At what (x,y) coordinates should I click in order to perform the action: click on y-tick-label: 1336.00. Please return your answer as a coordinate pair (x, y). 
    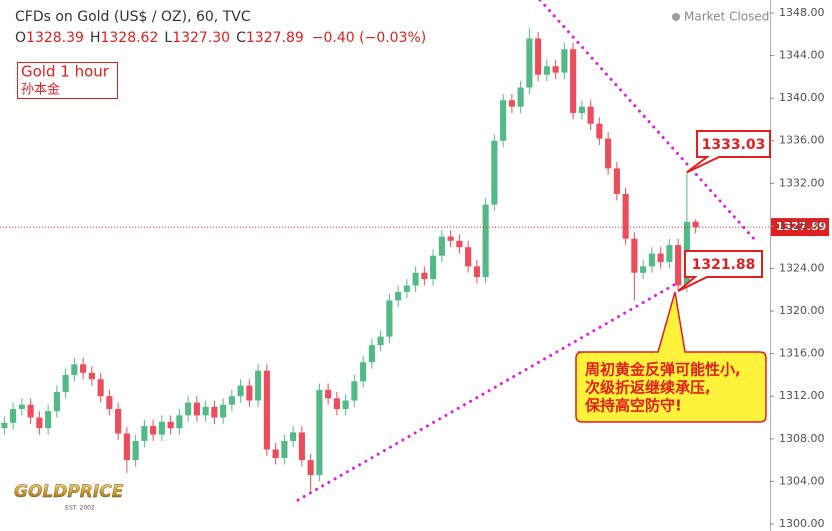
    Looking at the image, I should click on (802, 140).